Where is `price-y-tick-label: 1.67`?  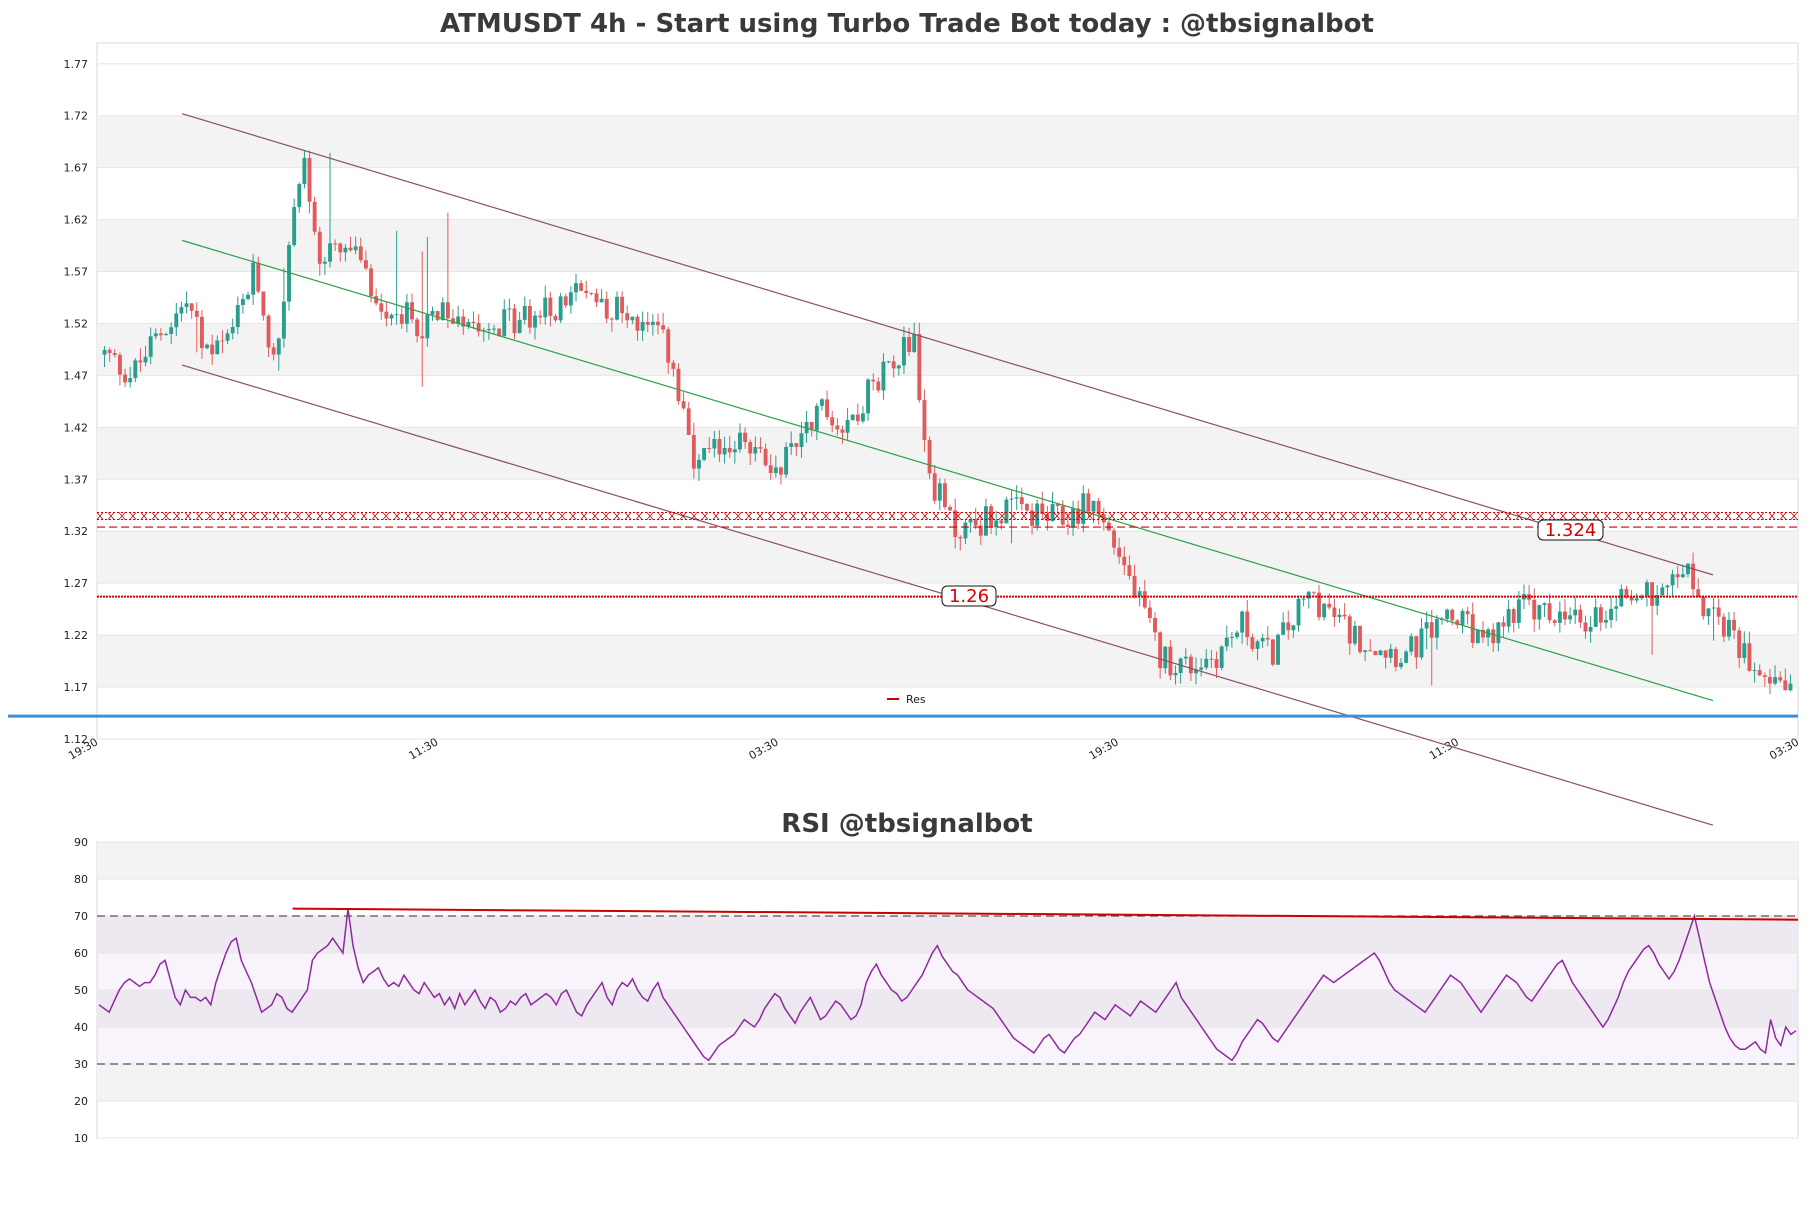
price-y-tick-label: 1.67 is located at coordinates (76, 168).